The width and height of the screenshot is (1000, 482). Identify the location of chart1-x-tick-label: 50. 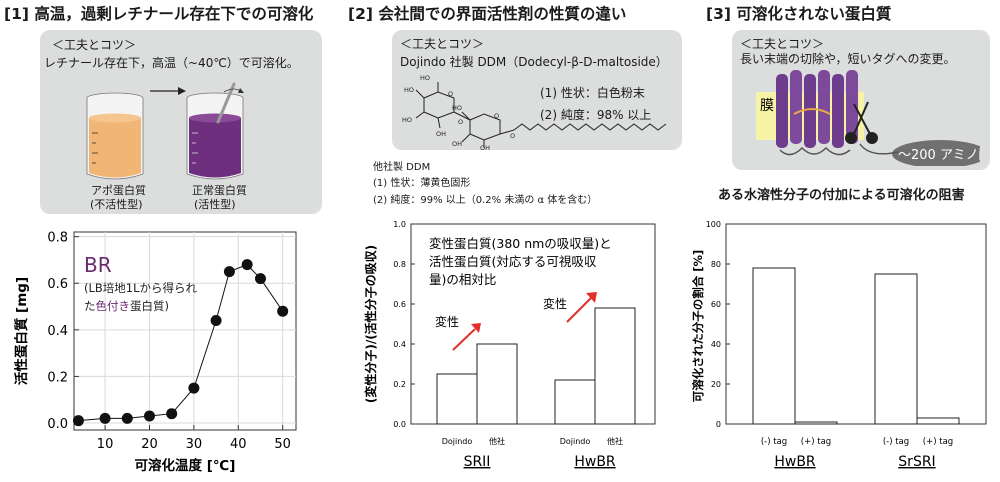
(282, 444).